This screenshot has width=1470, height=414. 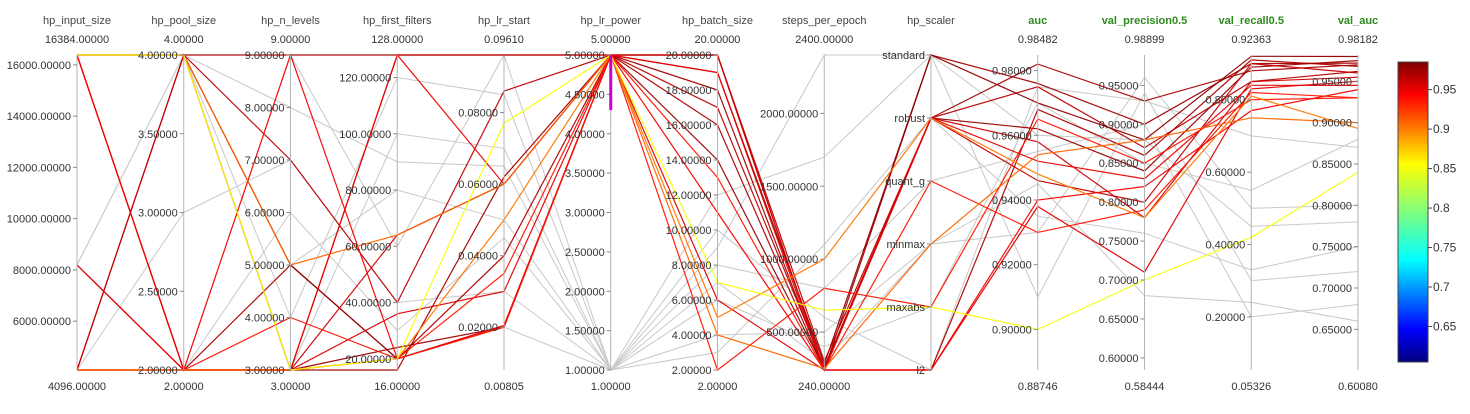 What do you see at coordinates (478, 114) in the screenshot?
I see `axis-tick-label: 0.08000` at bounding box center [478, 114].